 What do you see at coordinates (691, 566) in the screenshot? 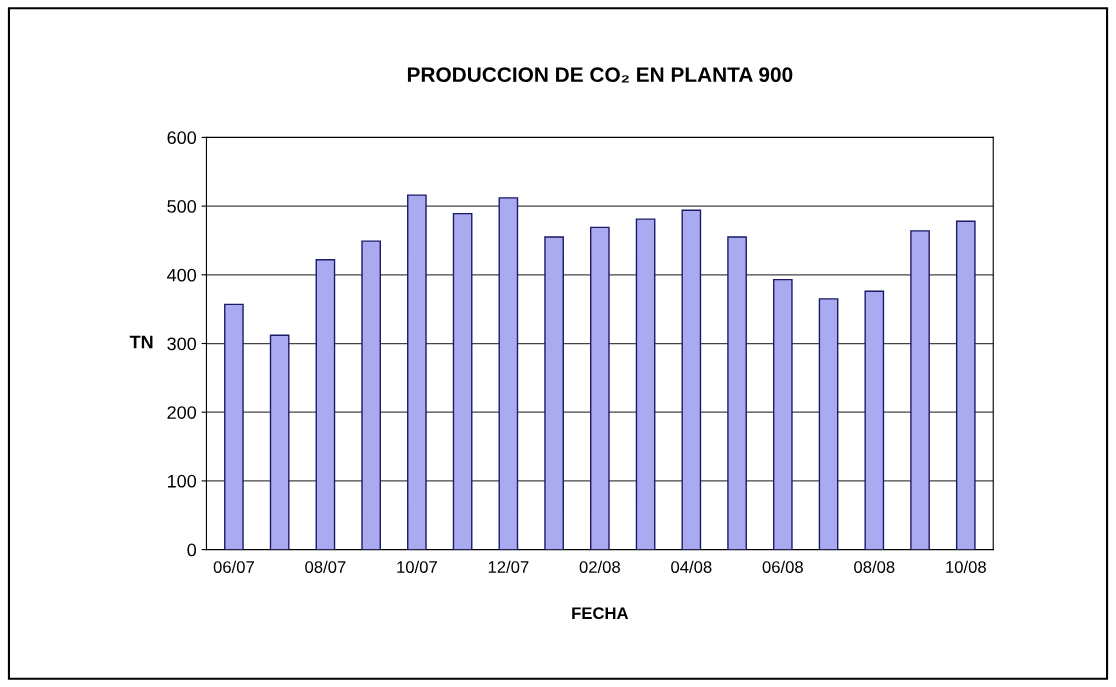
I see `x-tick-label: 04/08` at bounding box center [691, 566].